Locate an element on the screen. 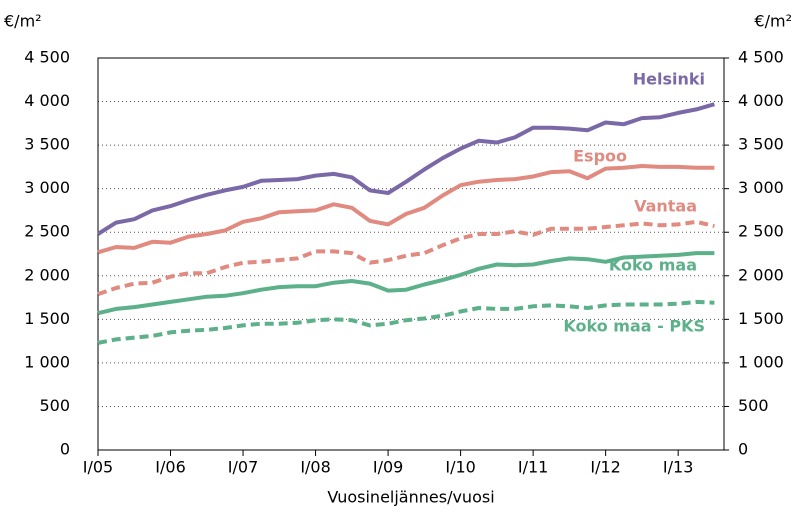  y-tick-label: 2 000 is located at coordinates (47, 274).